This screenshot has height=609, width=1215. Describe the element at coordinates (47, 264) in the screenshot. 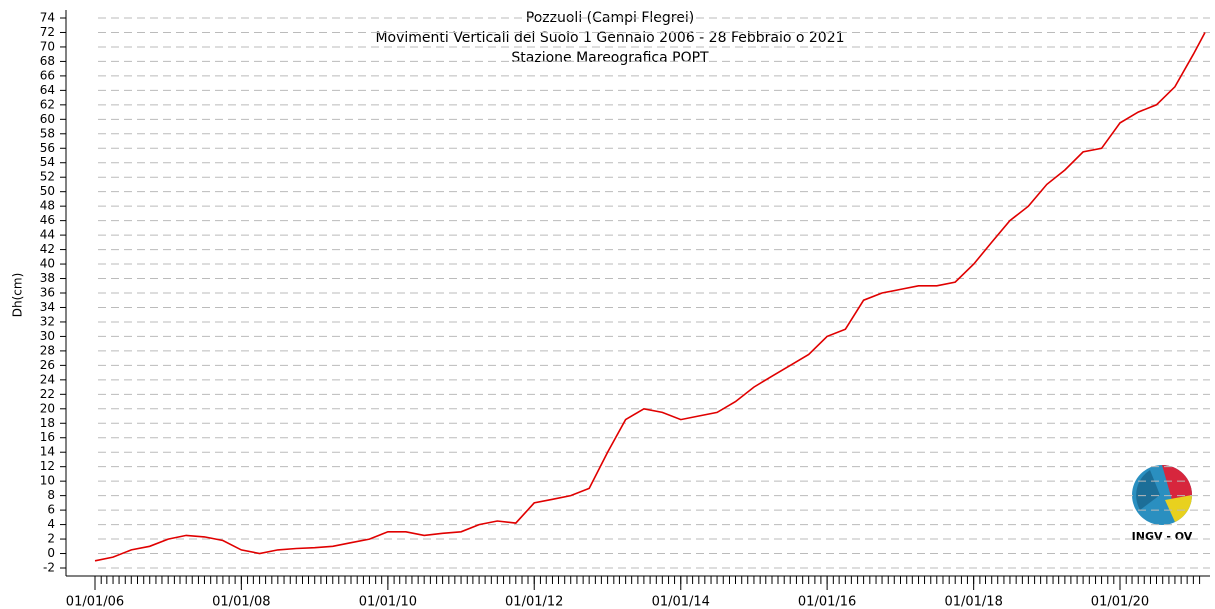

I see `y-tick-label: 40` at that location.